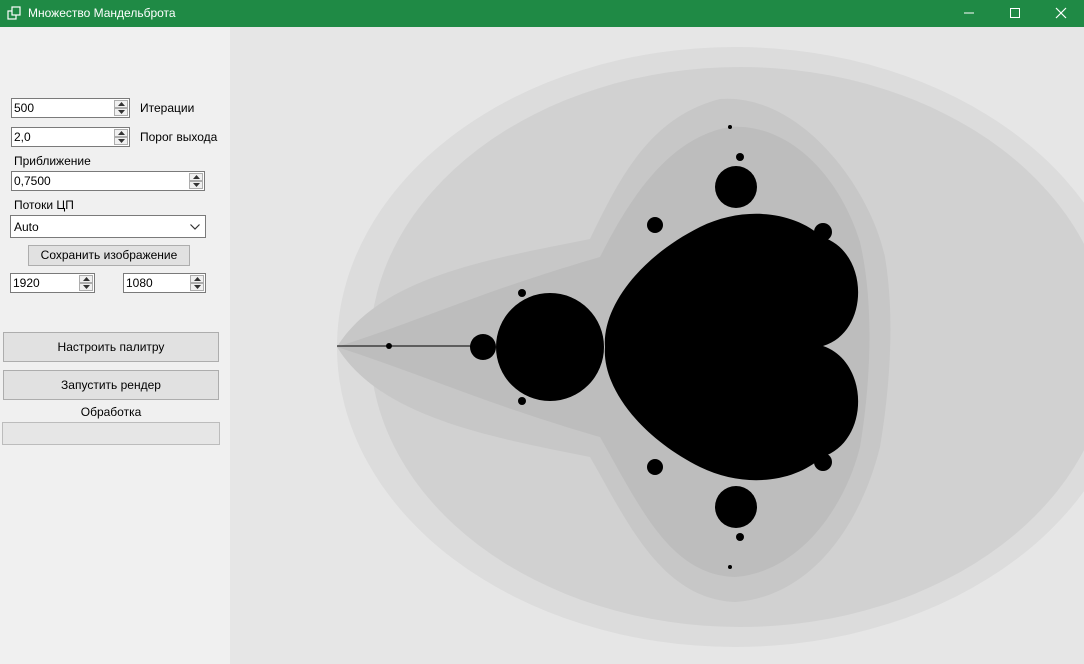 This screenshot has height=664, width=1084. What do you see at coordinates (32, 181) in the screenshot?
I see `zoom-value: 0,7500` at bounding box center [32, 181].